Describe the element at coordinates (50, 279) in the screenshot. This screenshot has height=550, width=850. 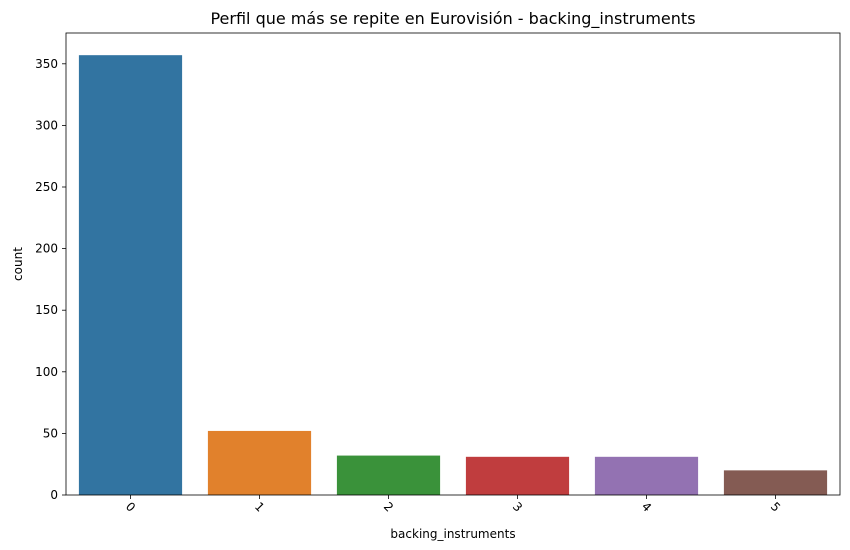
I see `y-axis: 0 50 100 150 200 250 300 350` at that location.